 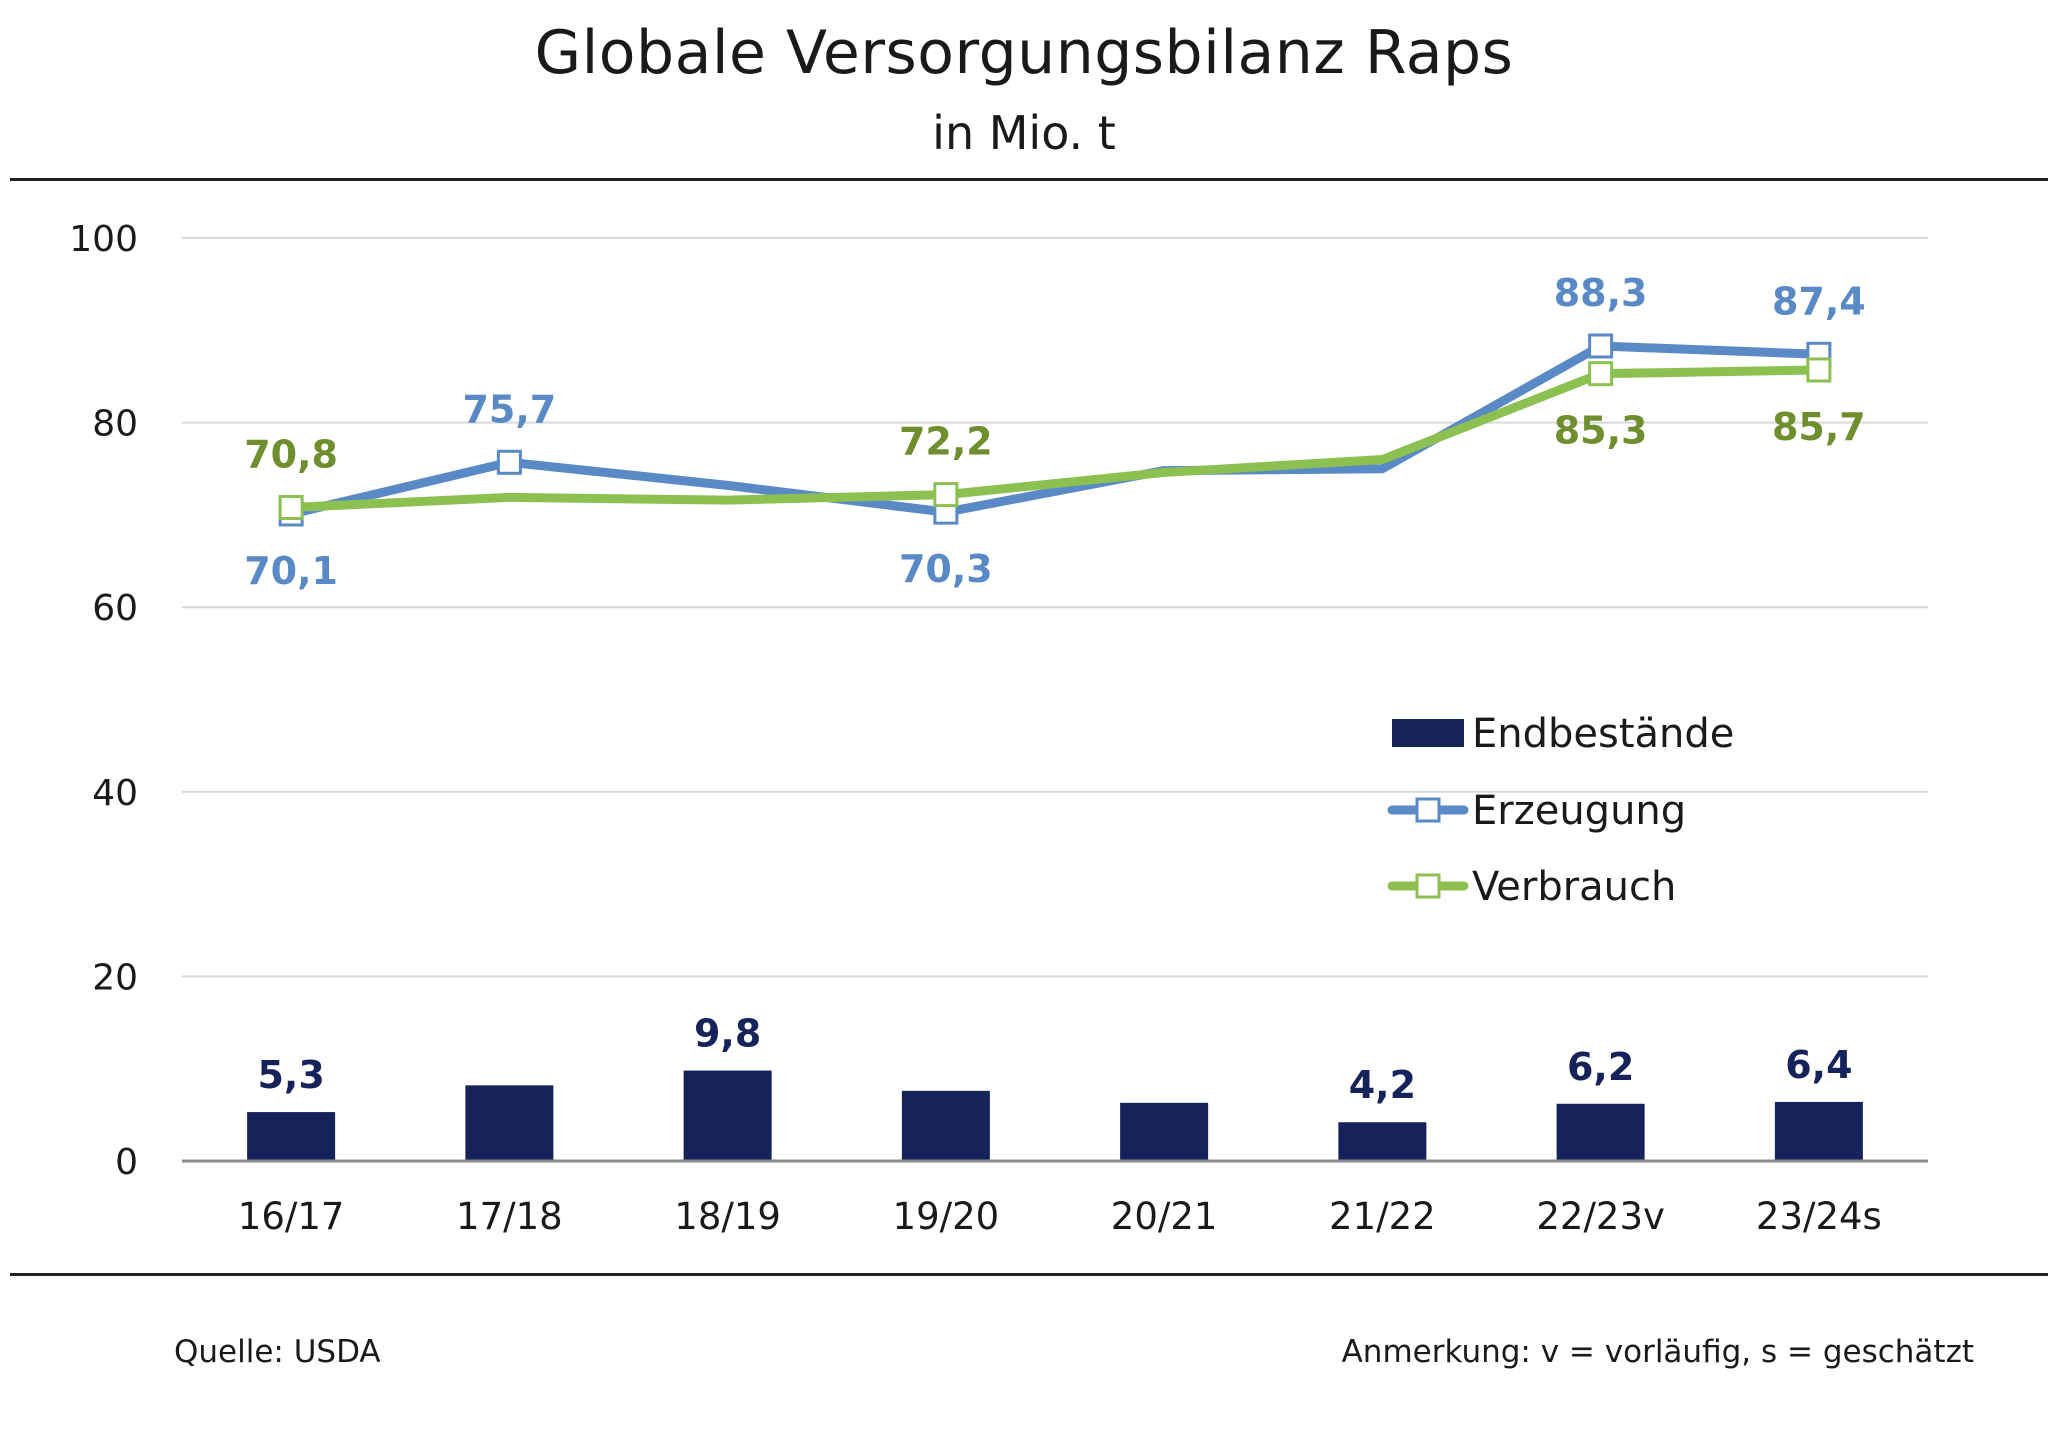 I want to click on line-data-label-erzeugung: 70,3, so click(x=946, y=569).